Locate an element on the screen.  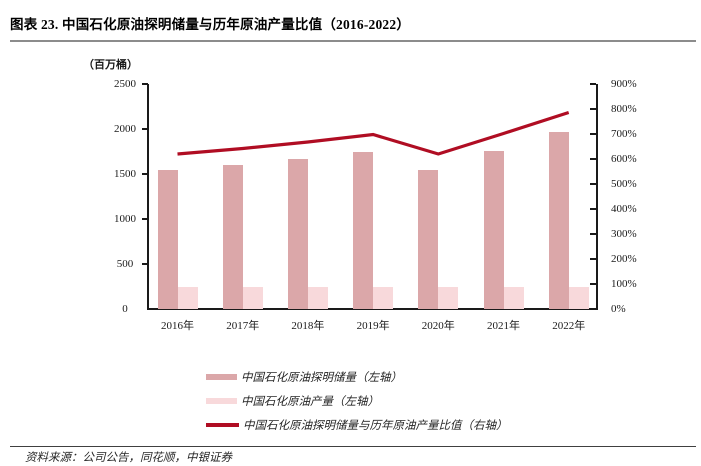
source-note: 资料来源：公司公告，同花顺，中银证券 is located at coordinates (128, 458).